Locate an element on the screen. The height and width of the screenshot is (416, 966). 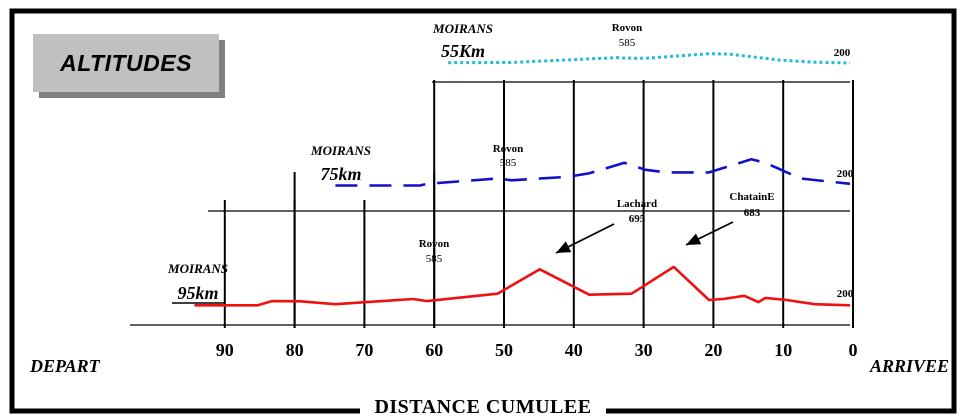
annotation-value-3: 695 is located at coordinates (637, 219).